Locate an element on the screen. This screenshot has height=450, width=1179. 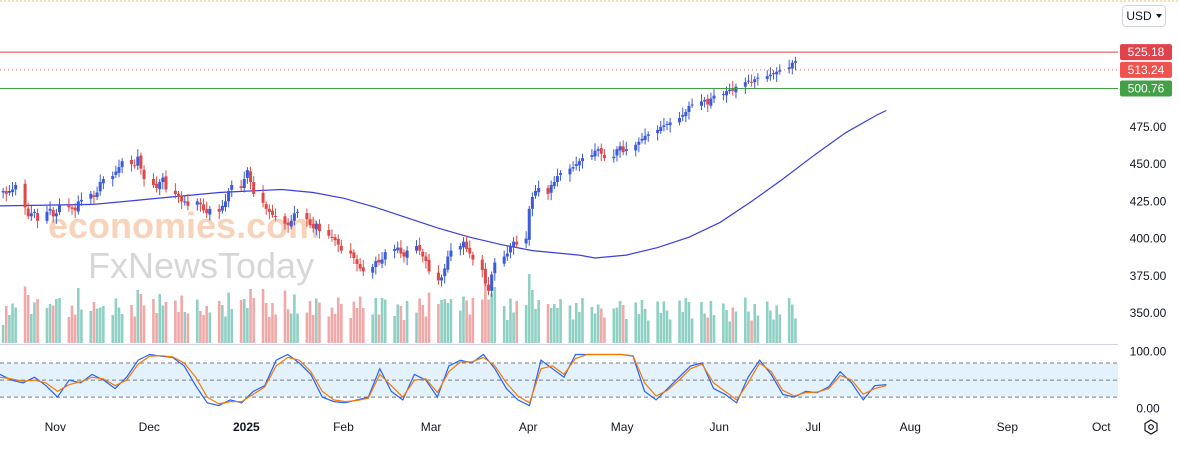
time-axis-label: Mar is located at coordinates (431, 427).